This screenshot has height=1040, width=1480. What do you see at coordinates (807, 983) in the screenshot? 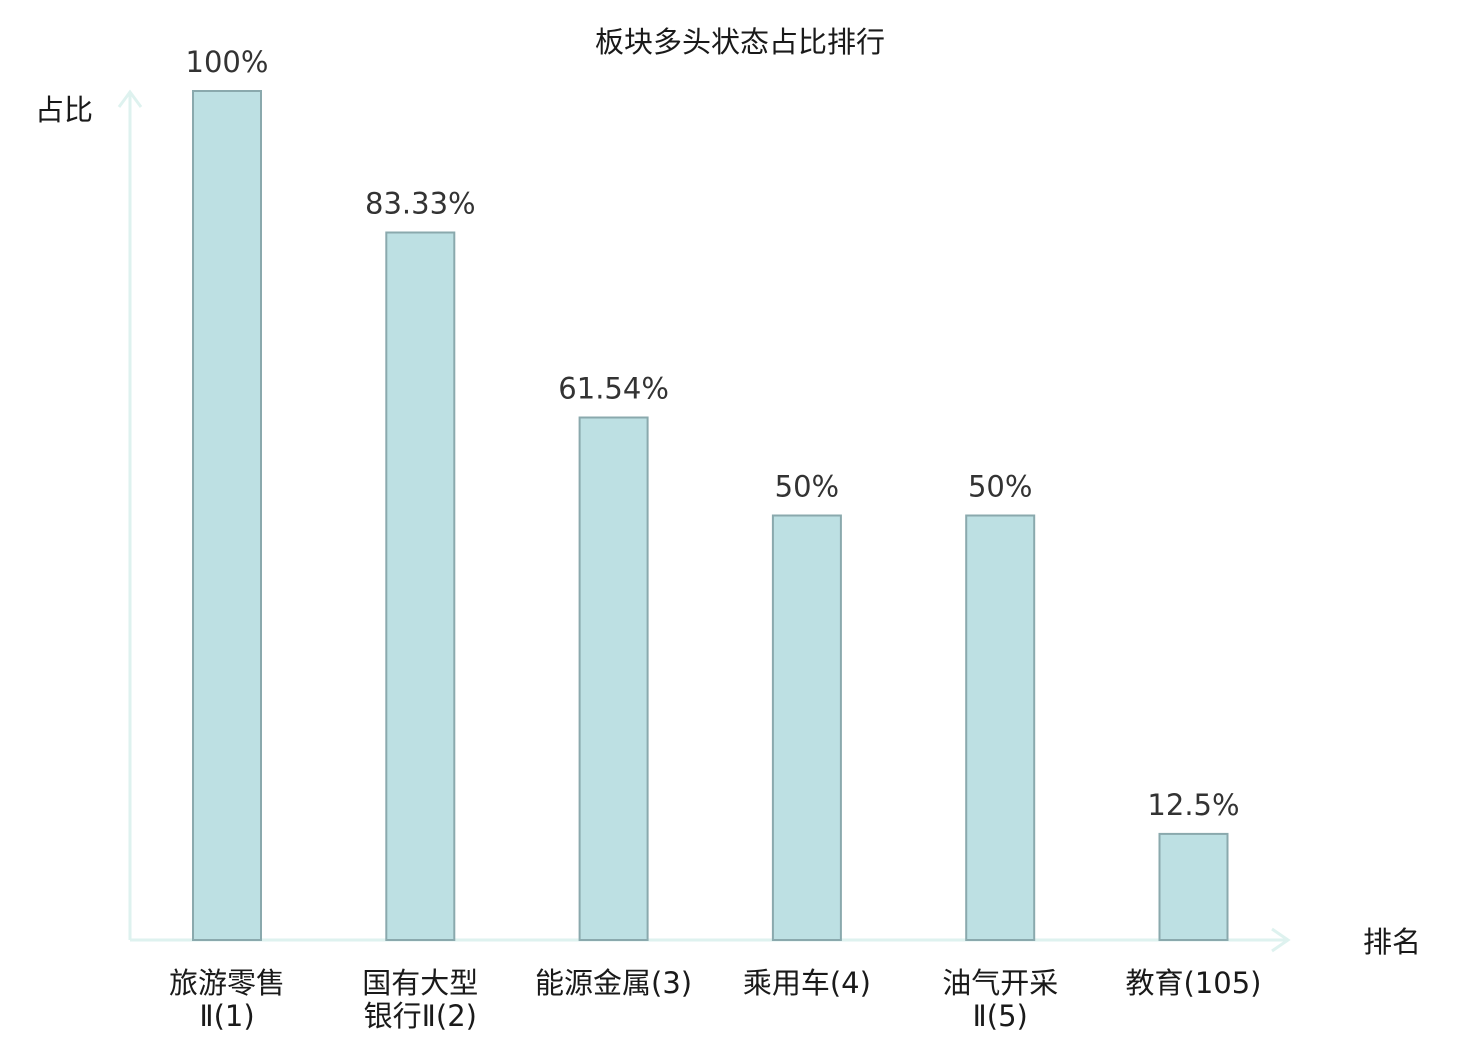
I see `category-label-4: 乘用车(4)` at bounding box center [807, 983].